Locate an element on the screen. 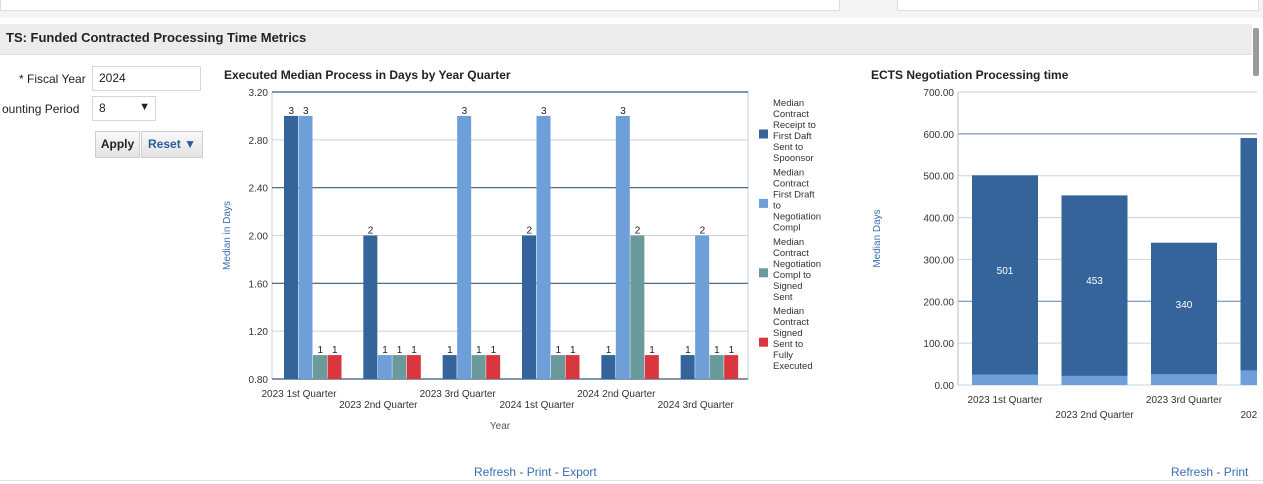 The image size is (1263, 484). chart2-y-tick-label: 100.00 is located at coordinates (938, 344).